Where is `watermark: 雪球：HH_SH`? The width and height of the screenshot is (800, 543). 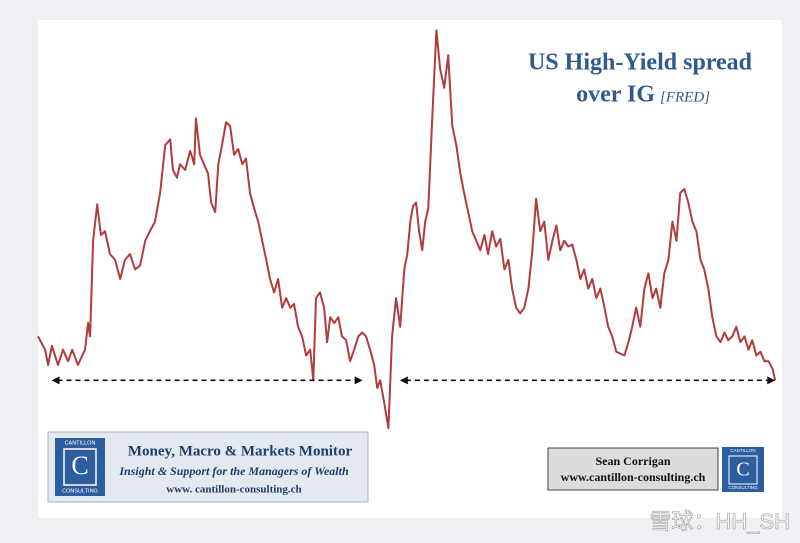 watermark: 雪球：HH_SH is located at coordinates (719, 521).